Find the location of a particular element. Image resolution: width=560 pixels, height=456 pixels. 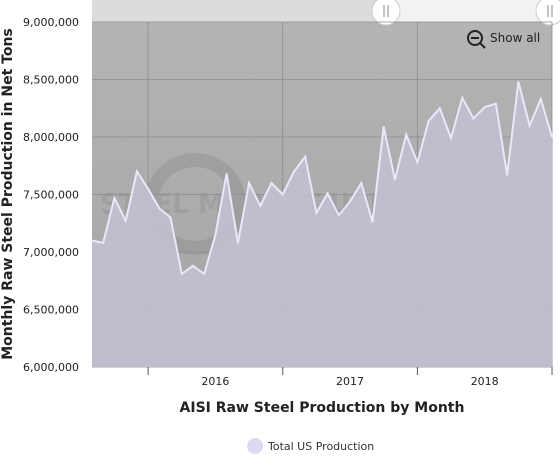

zoom-out-icon is located at coordinates (475, 38).